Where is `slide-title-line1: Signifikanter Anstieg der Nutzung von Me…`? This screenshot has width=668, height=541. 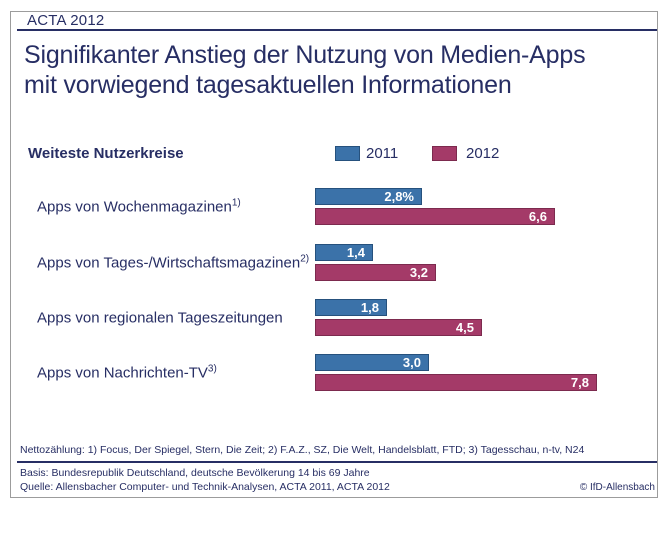 slide-title-line1: Signifikanter Anstieg der Nutzung von Me… is located at coordinates (305, 55).